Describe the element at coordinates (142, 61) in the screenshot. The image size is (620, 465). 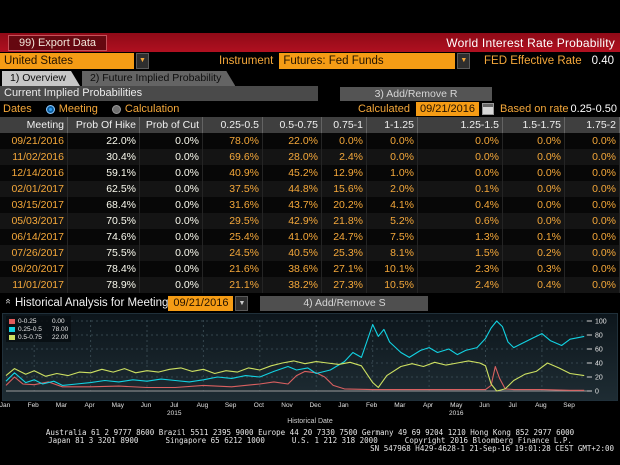
I see `country-dropdown-arrow-icon: ▼` at that location.